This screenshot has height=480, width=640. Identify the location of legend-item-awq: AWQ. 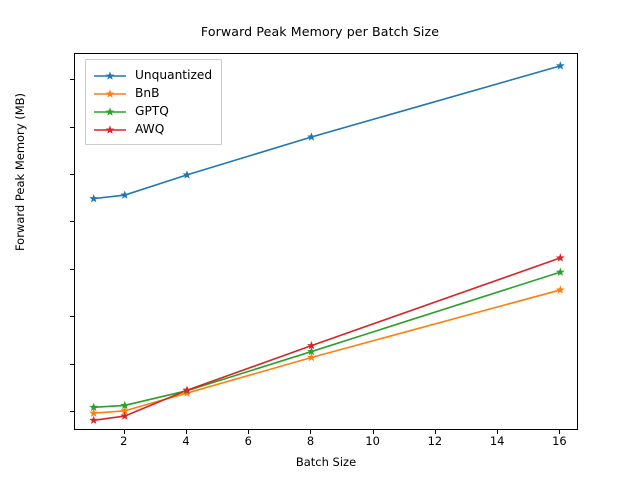
(152, 129).